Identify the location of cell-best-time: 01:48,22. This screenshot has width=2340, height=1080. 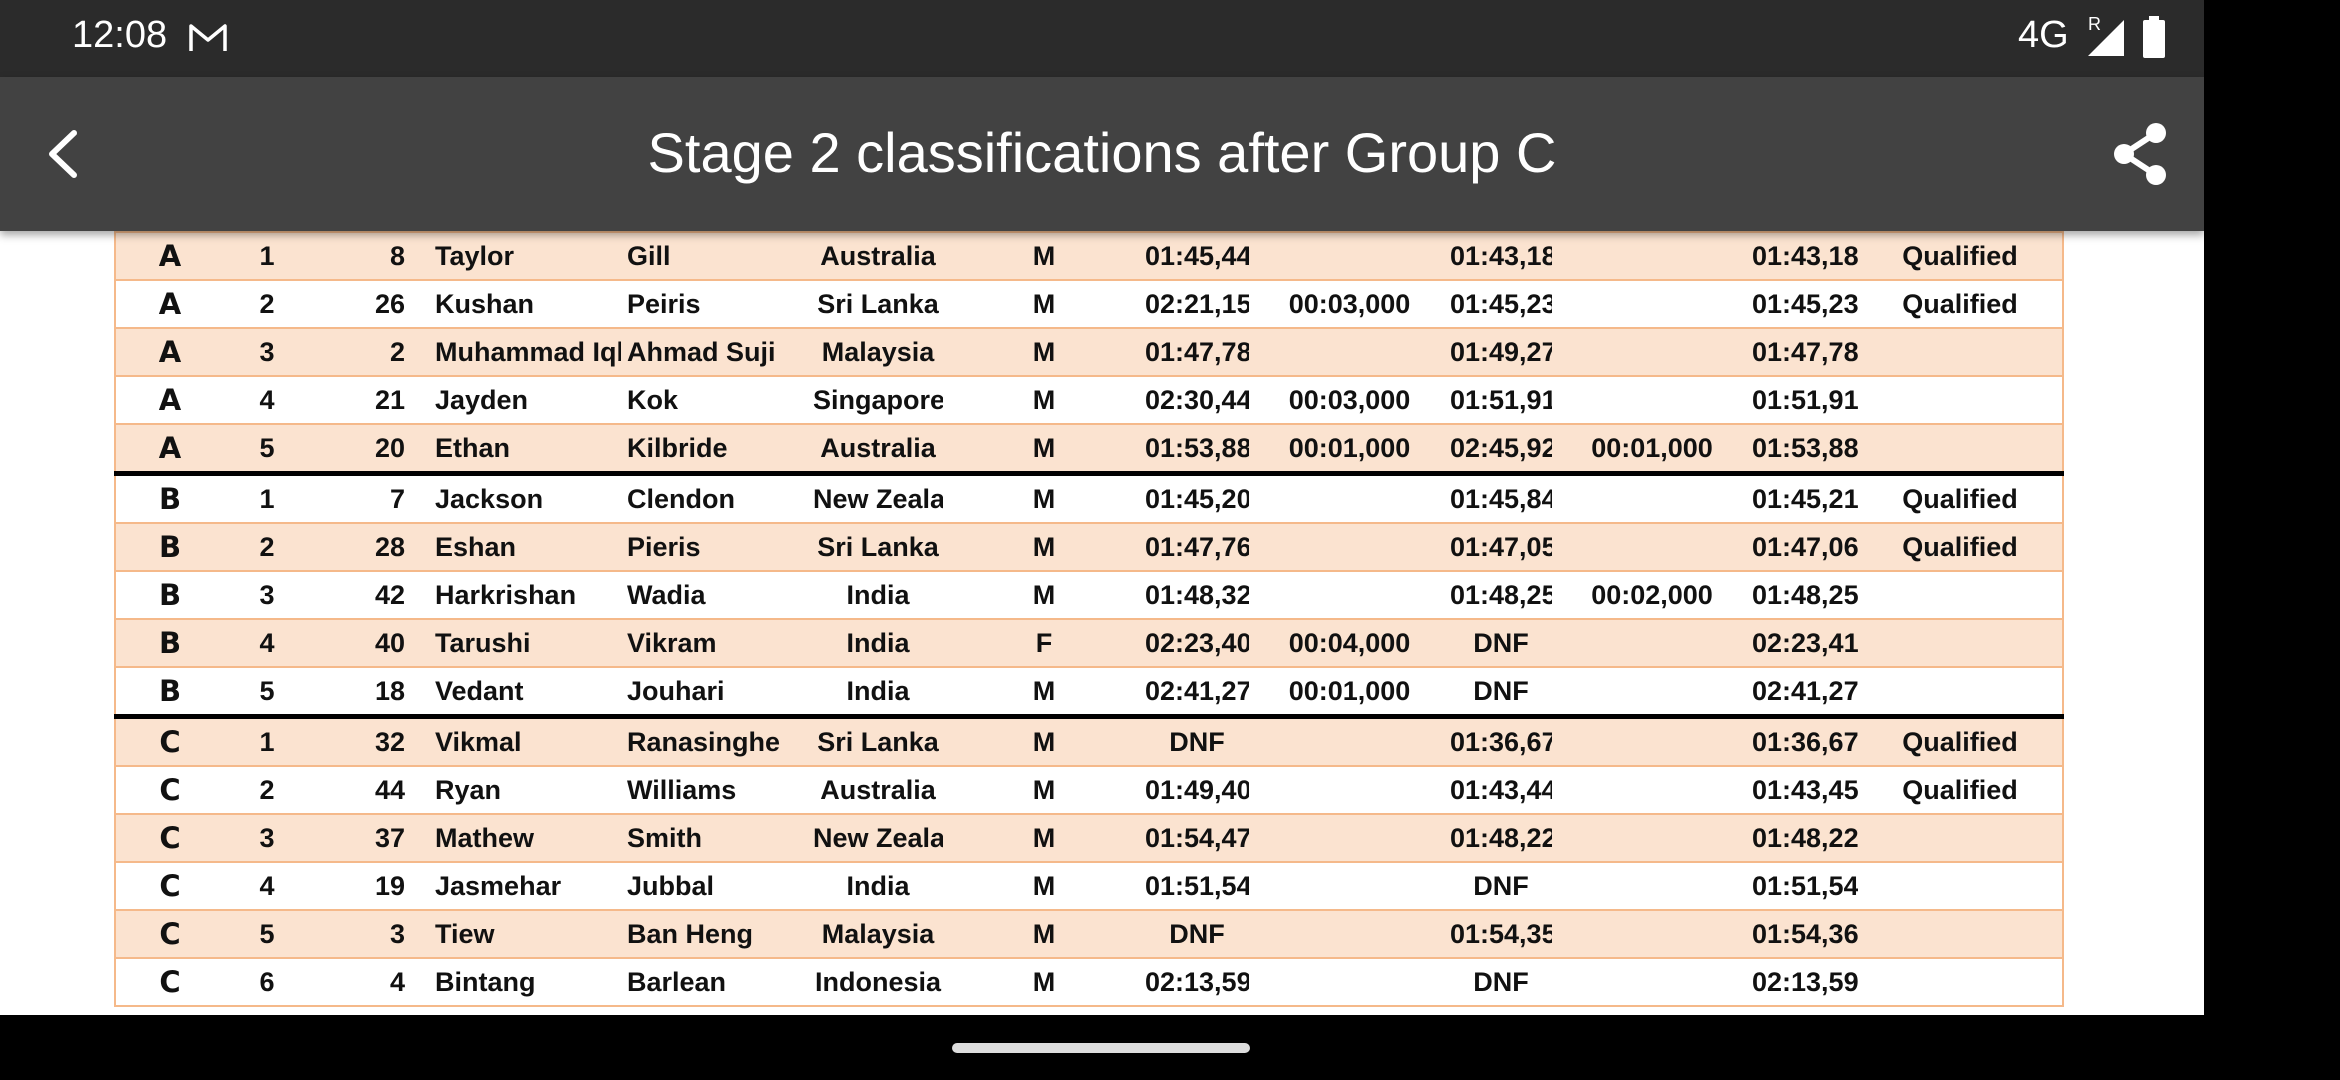
(1805, 838).